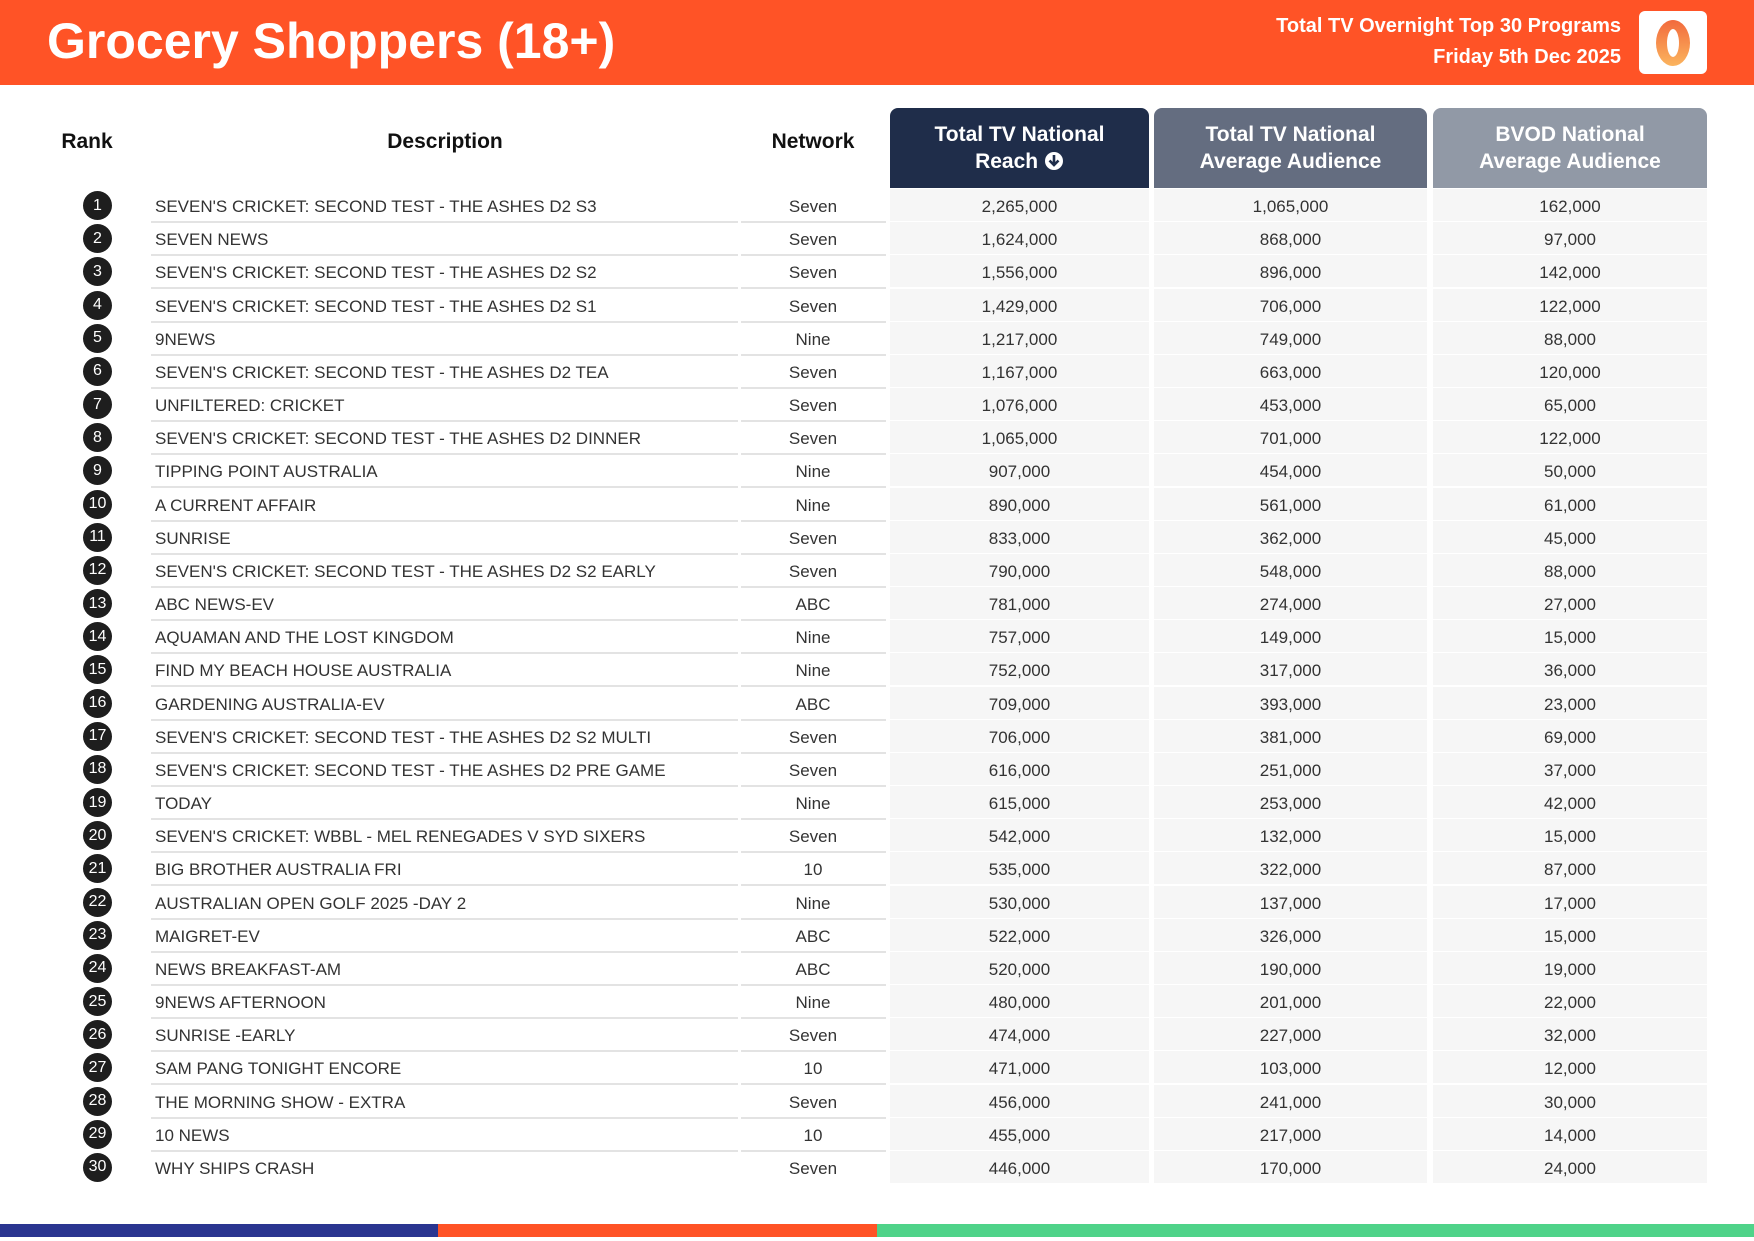 The height and width of the screenshot is (1241, 1754). What do you see at coordinates (1019, 736) in the screenshot?
I see `reach-cell: 706,000` at bounding box center [1019, 736].